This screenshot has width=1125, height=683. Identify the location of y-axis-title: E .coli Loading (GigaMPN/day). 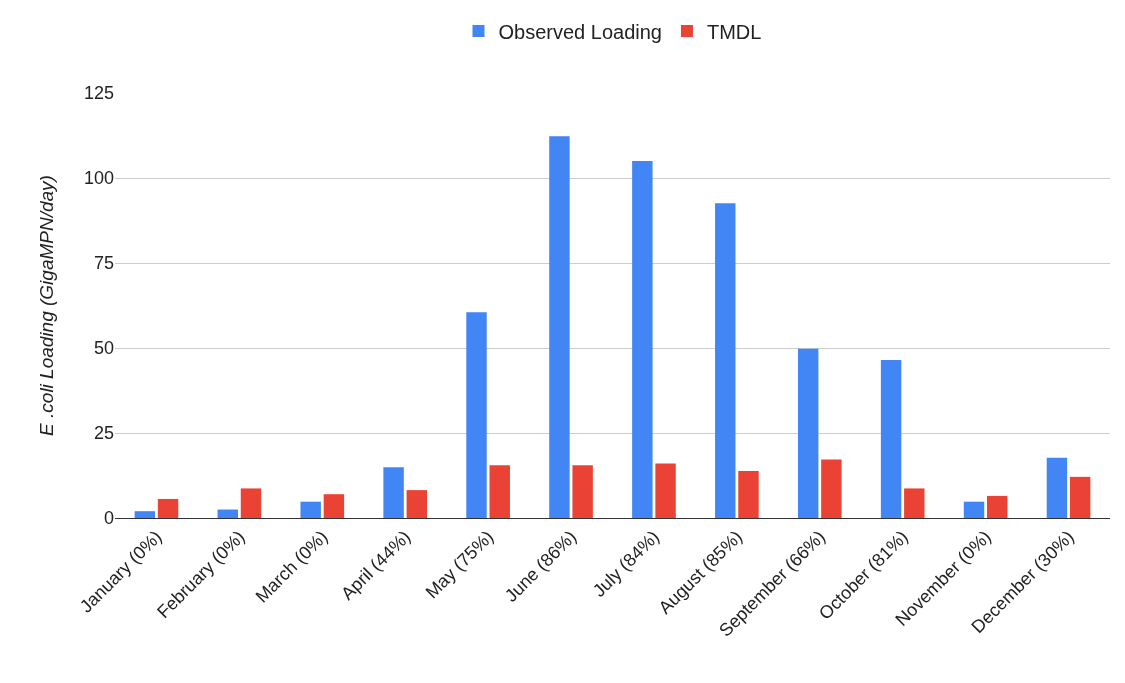
(46, 305).